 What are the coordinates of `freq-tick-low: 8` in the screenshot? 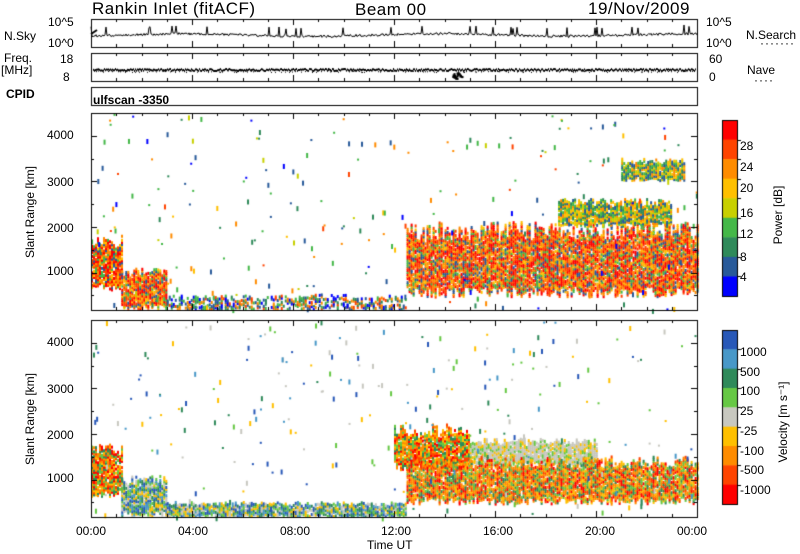 It's located at (66, 77).